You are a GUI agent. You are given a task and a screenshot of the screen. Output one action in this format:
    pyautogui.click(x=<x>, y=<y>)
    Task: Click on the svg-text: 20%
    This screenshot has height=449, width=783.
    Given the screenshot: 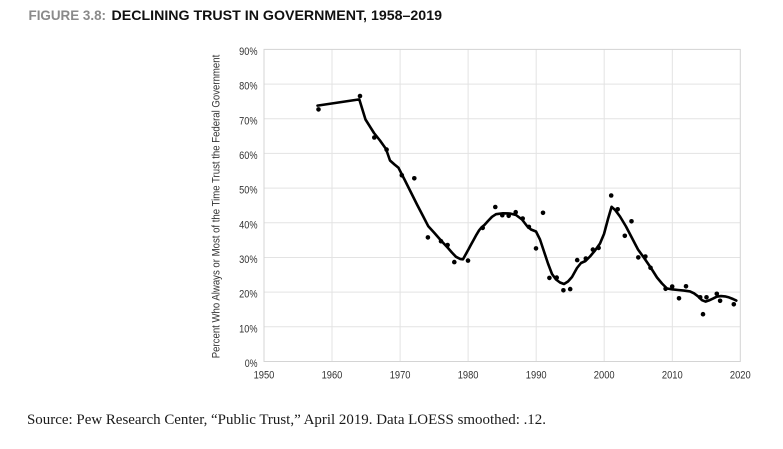 What is the action you would take?
    pyautogui.click(x=248, y=295)
    